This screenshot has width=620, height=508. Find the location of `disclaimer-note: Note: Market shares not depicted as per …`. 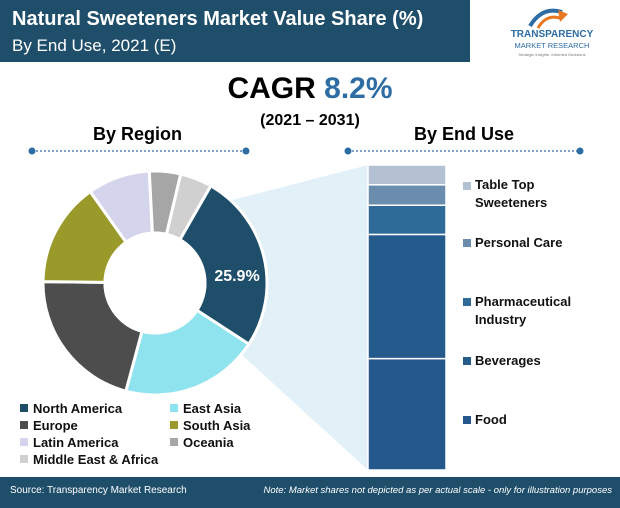

disclaimer-note: Note: Market shares not depicted as per … is located at coordinates (437, 490).